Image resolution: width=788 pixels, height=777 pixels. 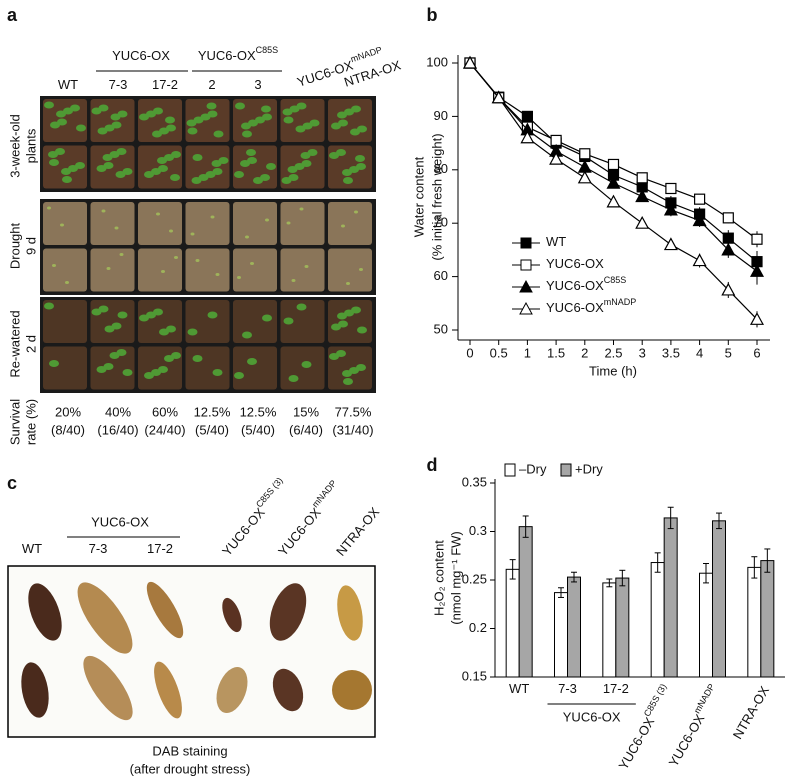 I want to click on group-label-main: YUC6-OX, so click(x=141, y=55).